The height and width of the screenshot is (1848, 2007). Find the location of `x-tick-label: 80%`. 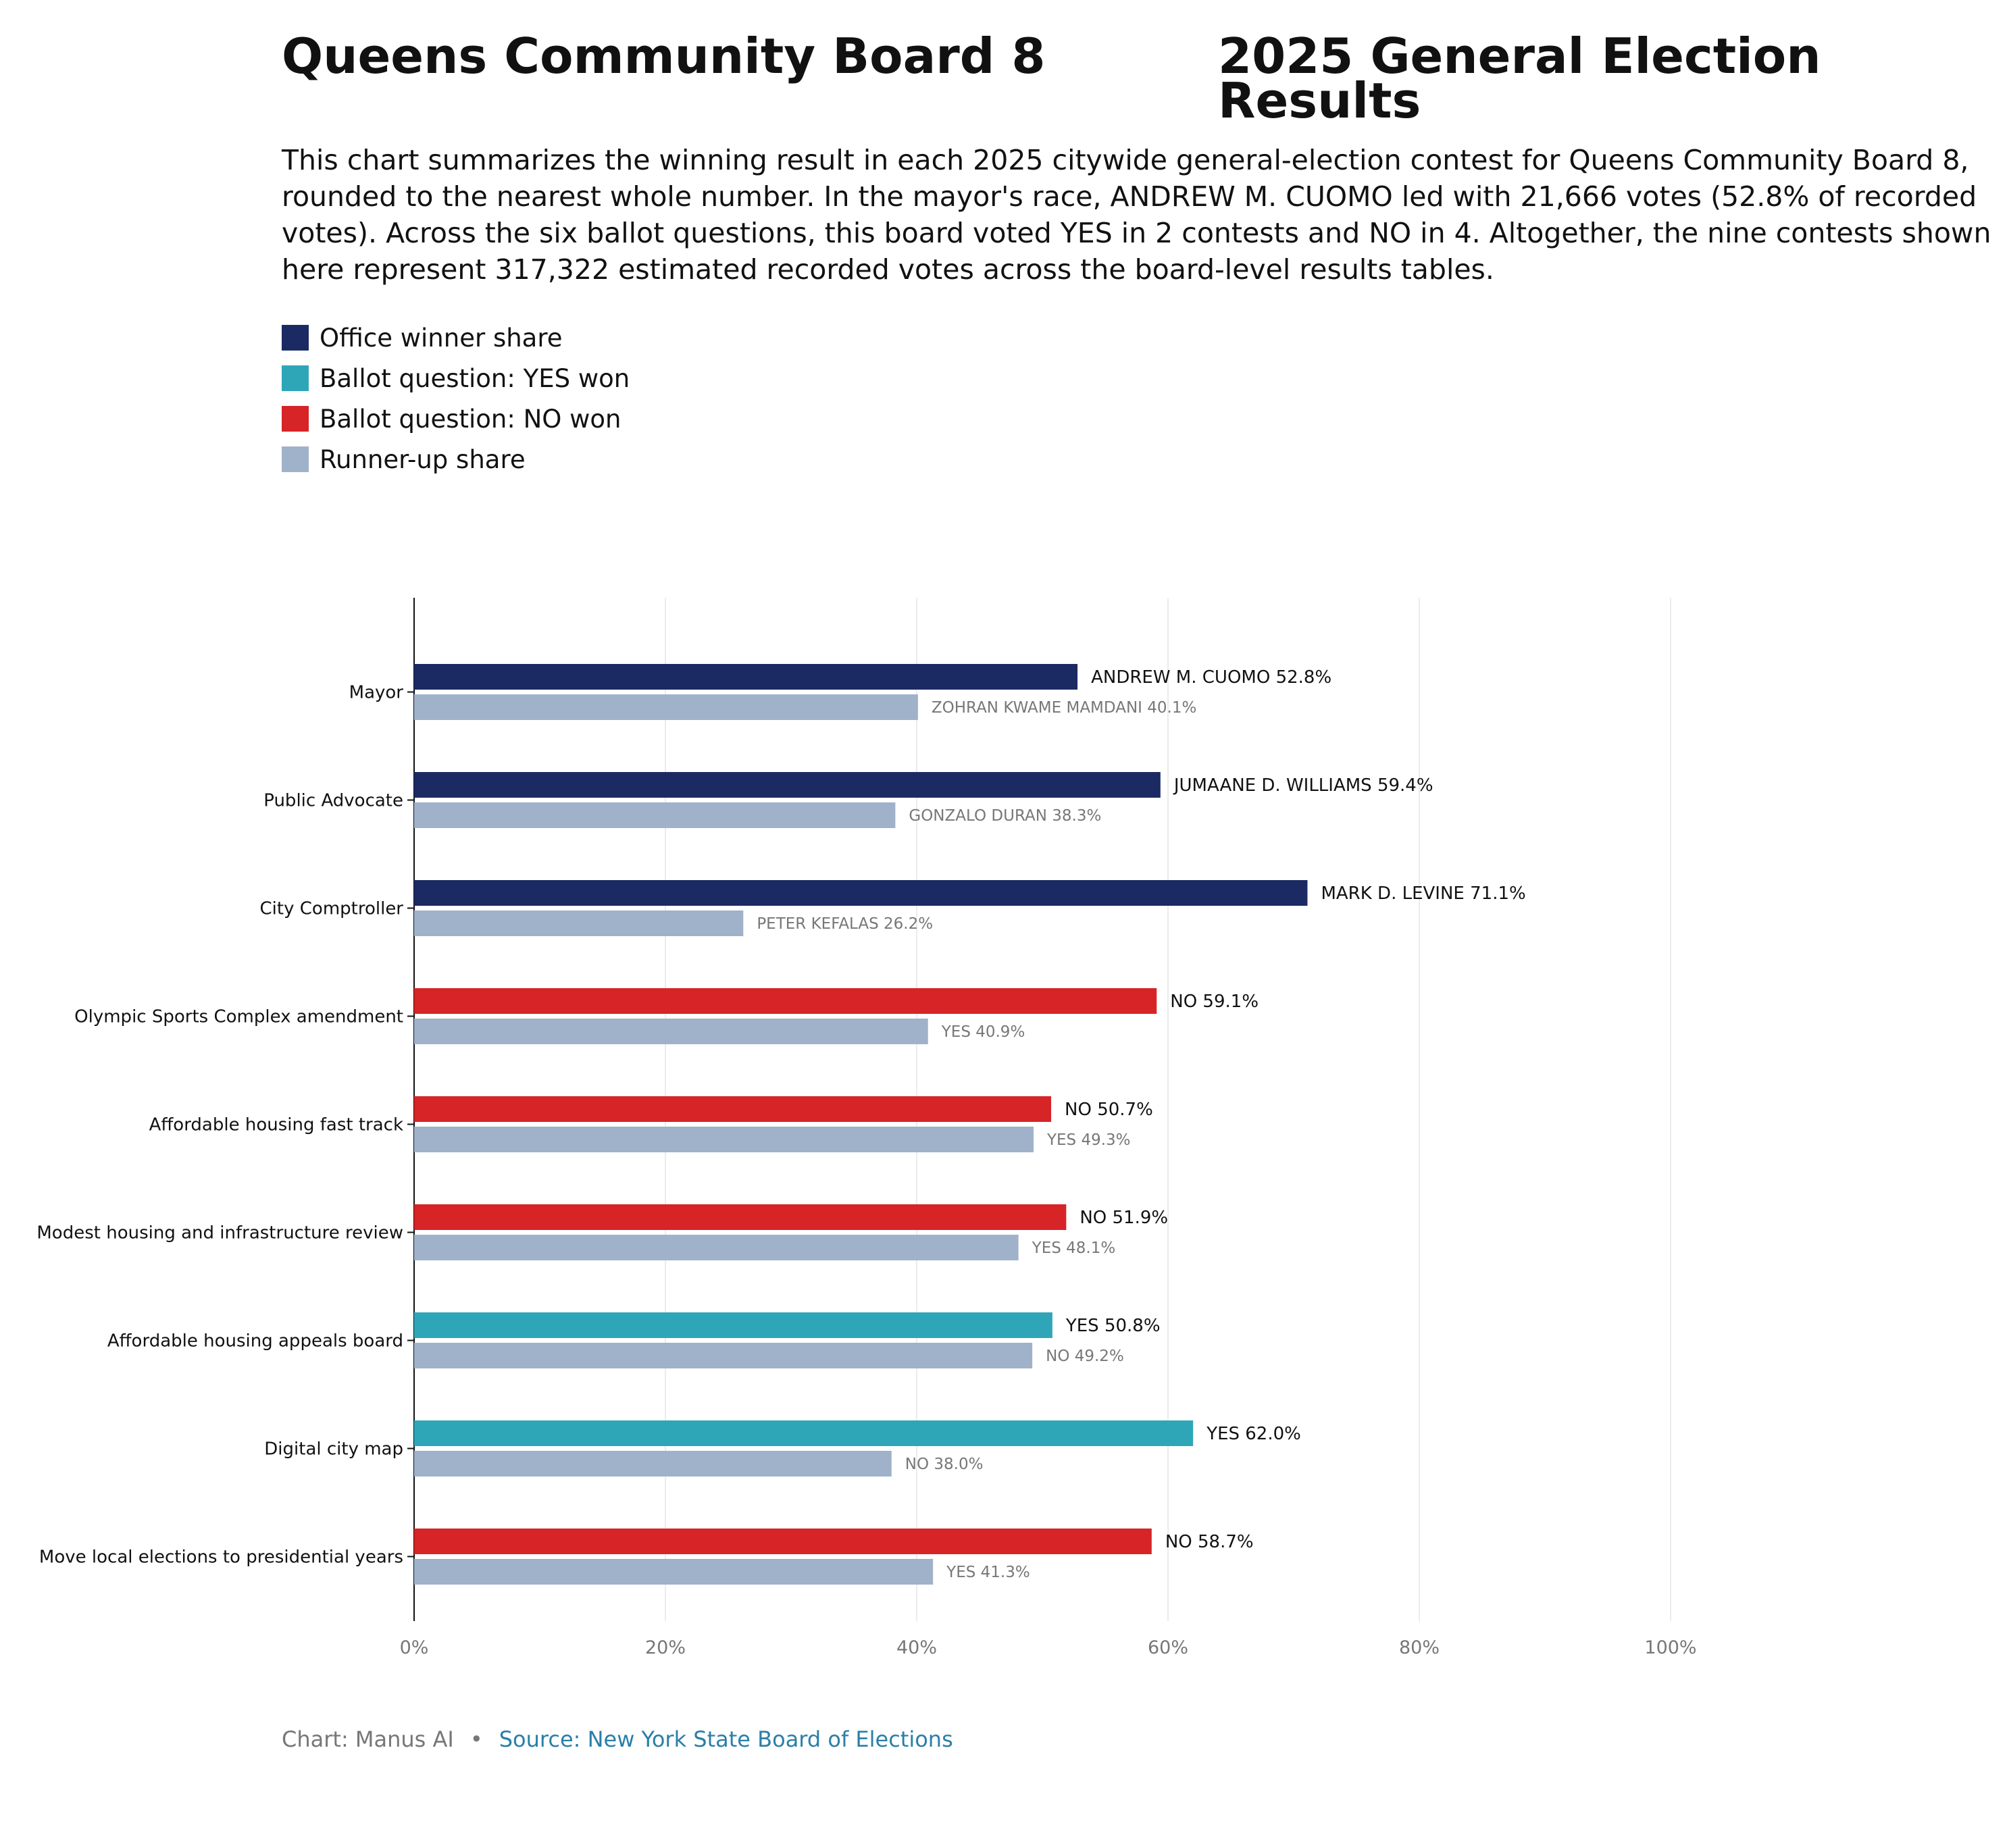

x-tick-label: 80% is located at coordinates (1419, 1647).